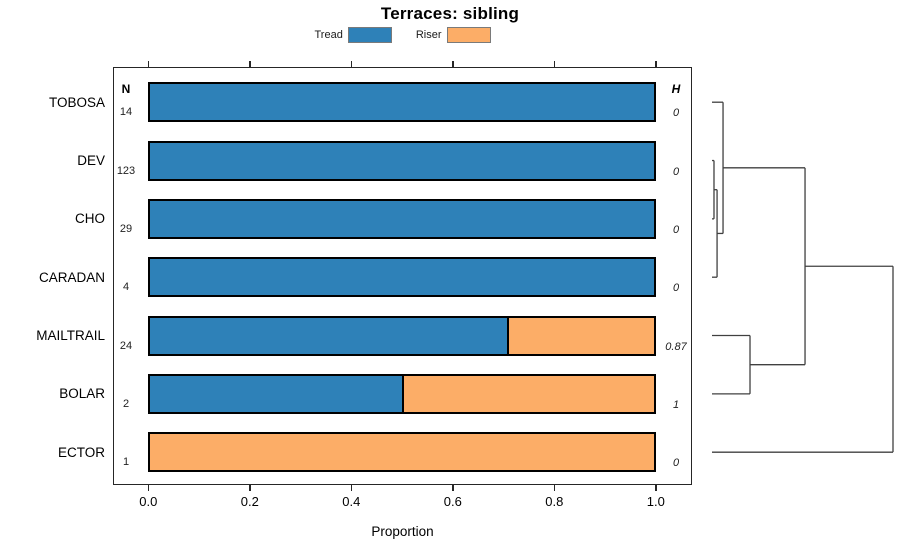 The image size is (900, 560). Describe the element at coordinates (148, 501) in the screenshot. I see `x-tick-label: 0.0` at that location.